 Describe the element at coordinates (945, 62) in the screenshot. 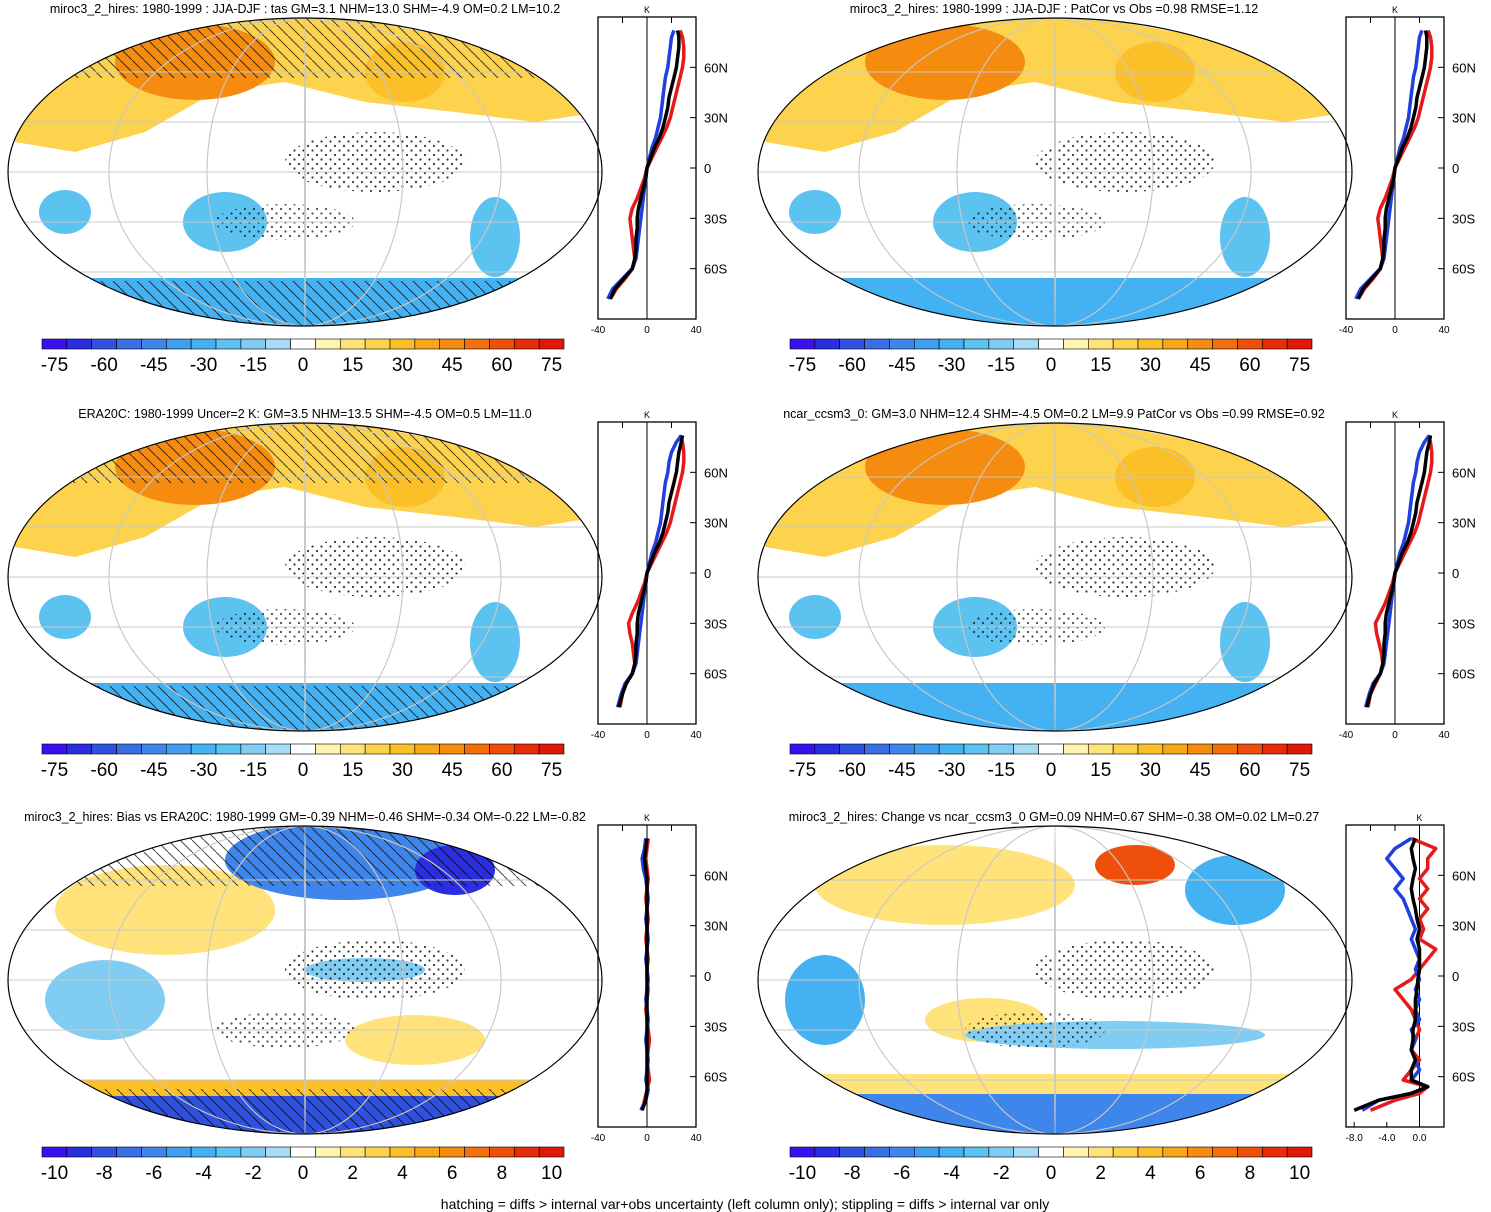

I see `warm-core-asia` at that location.